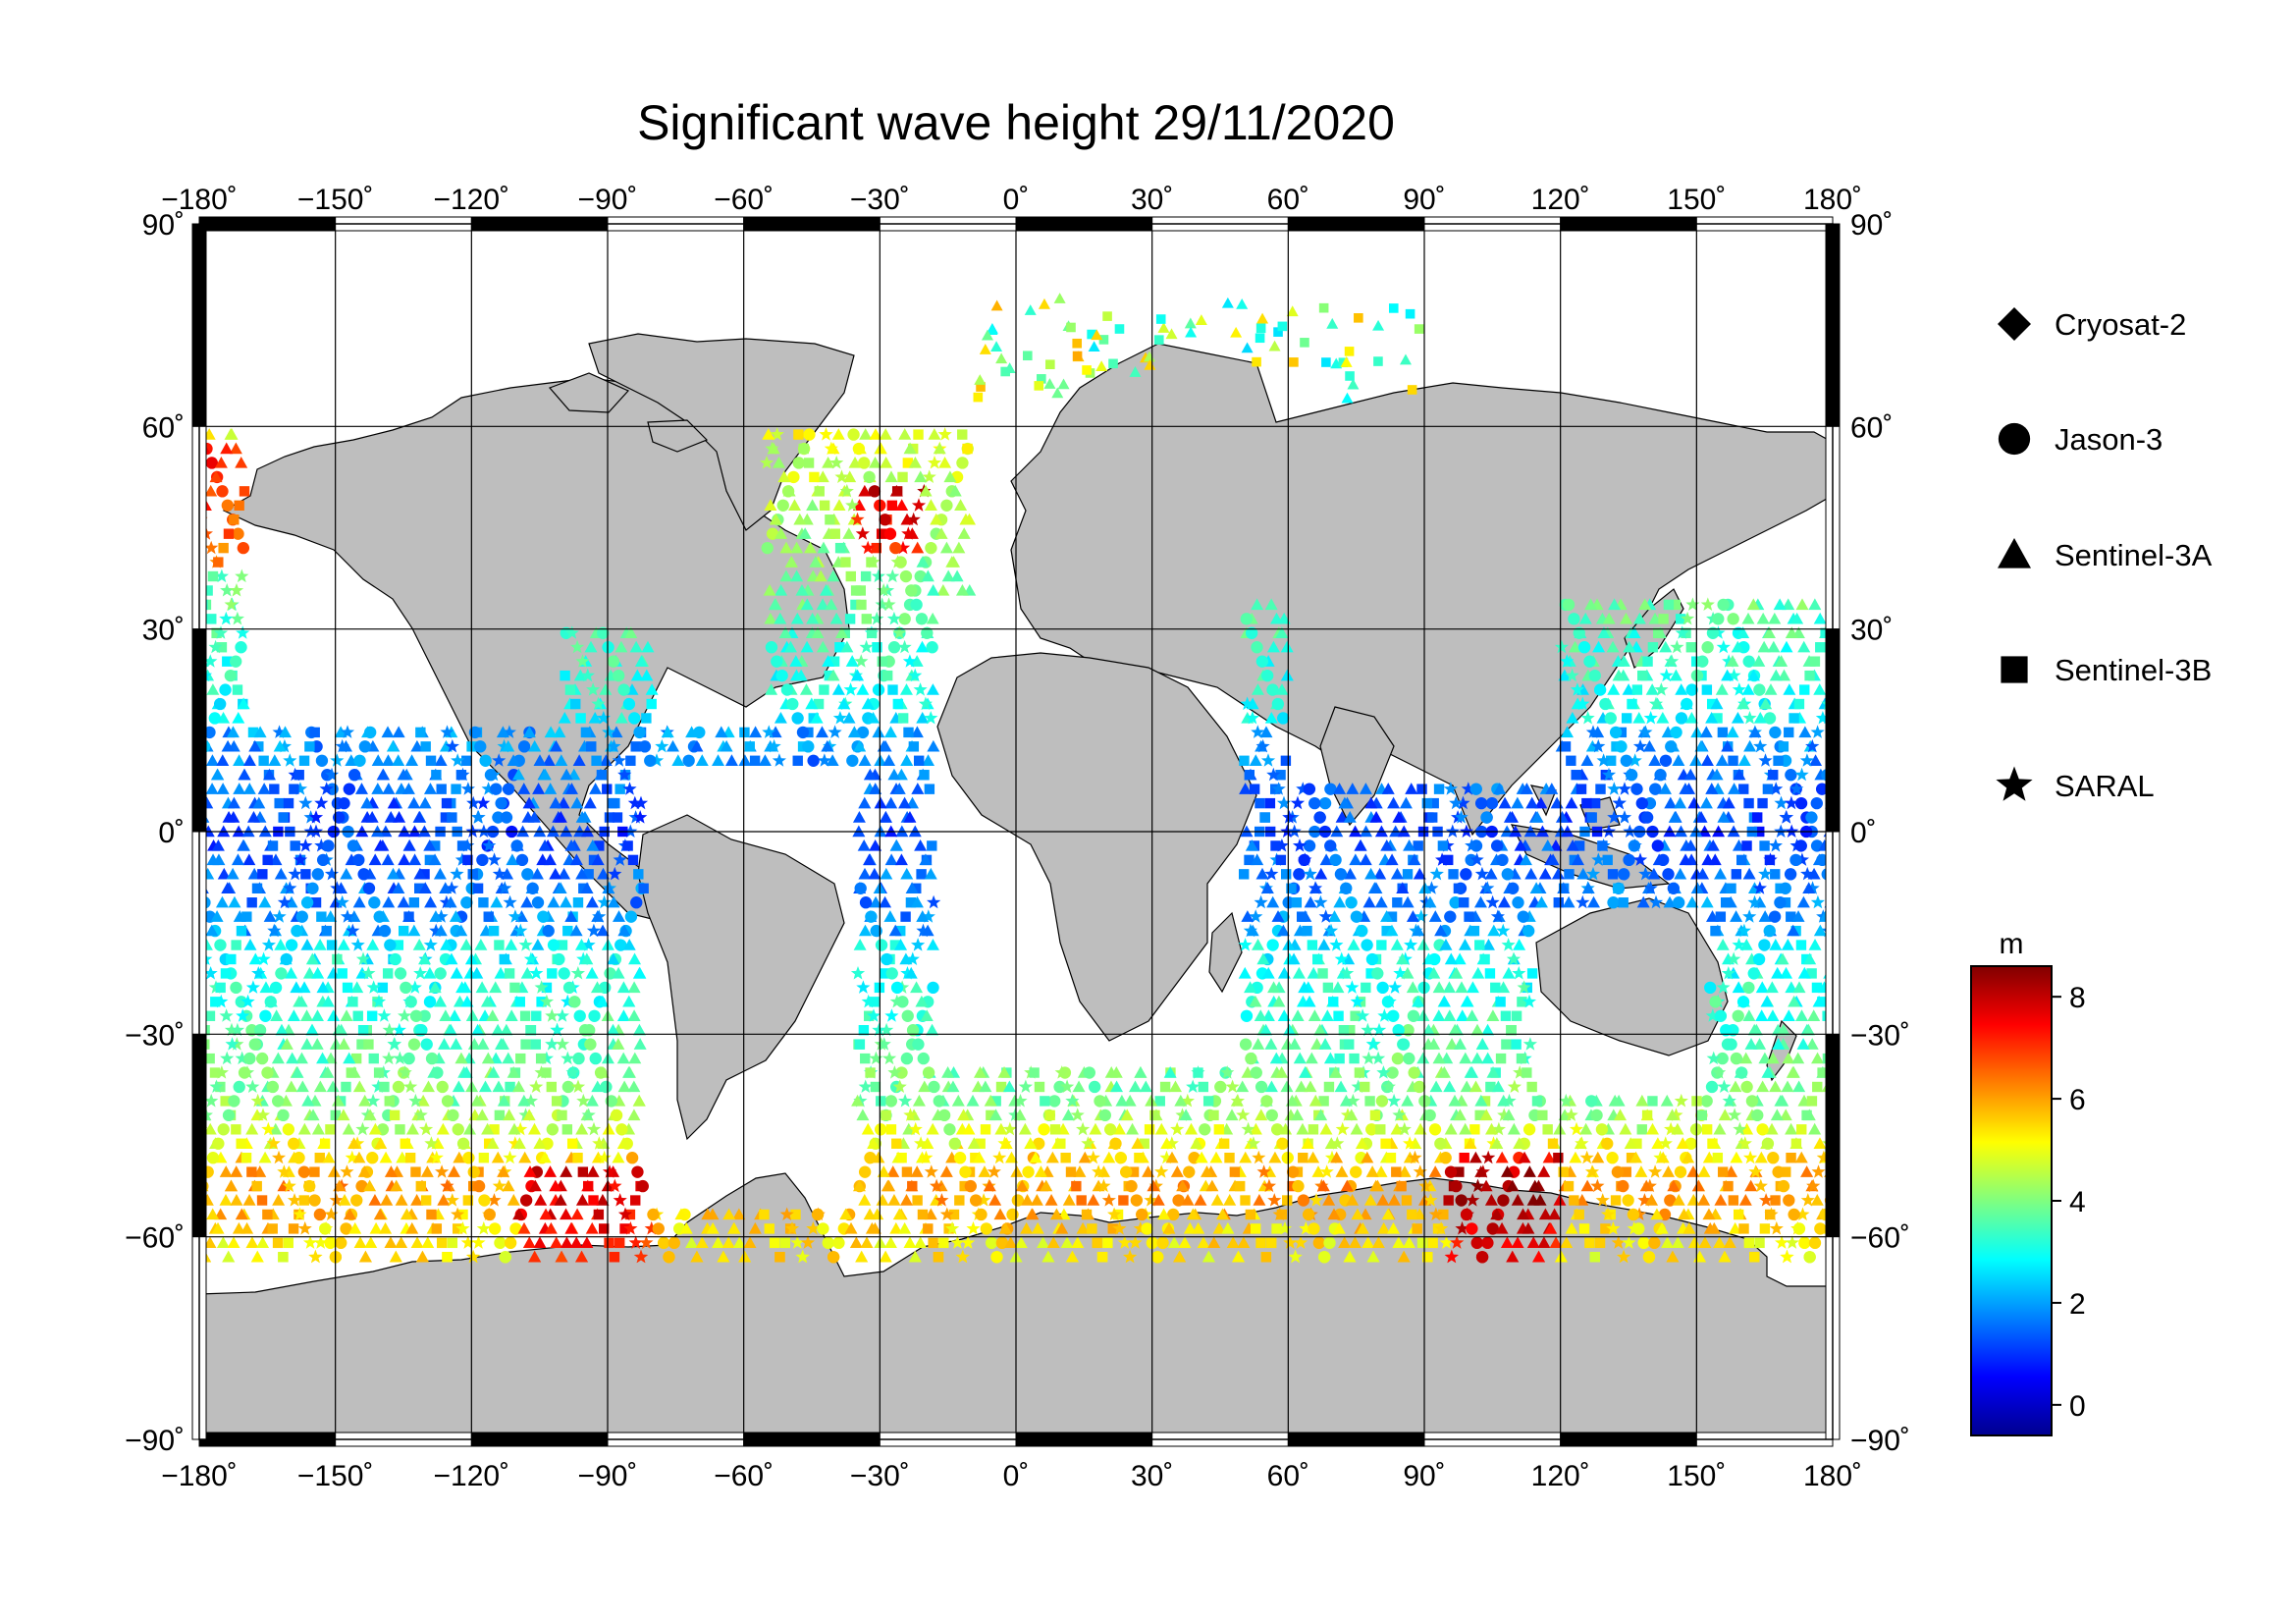 The height and width of the screenshot is (1623, 2296). I want to click on longitude-label: 150˚, so click(1696, 1476).